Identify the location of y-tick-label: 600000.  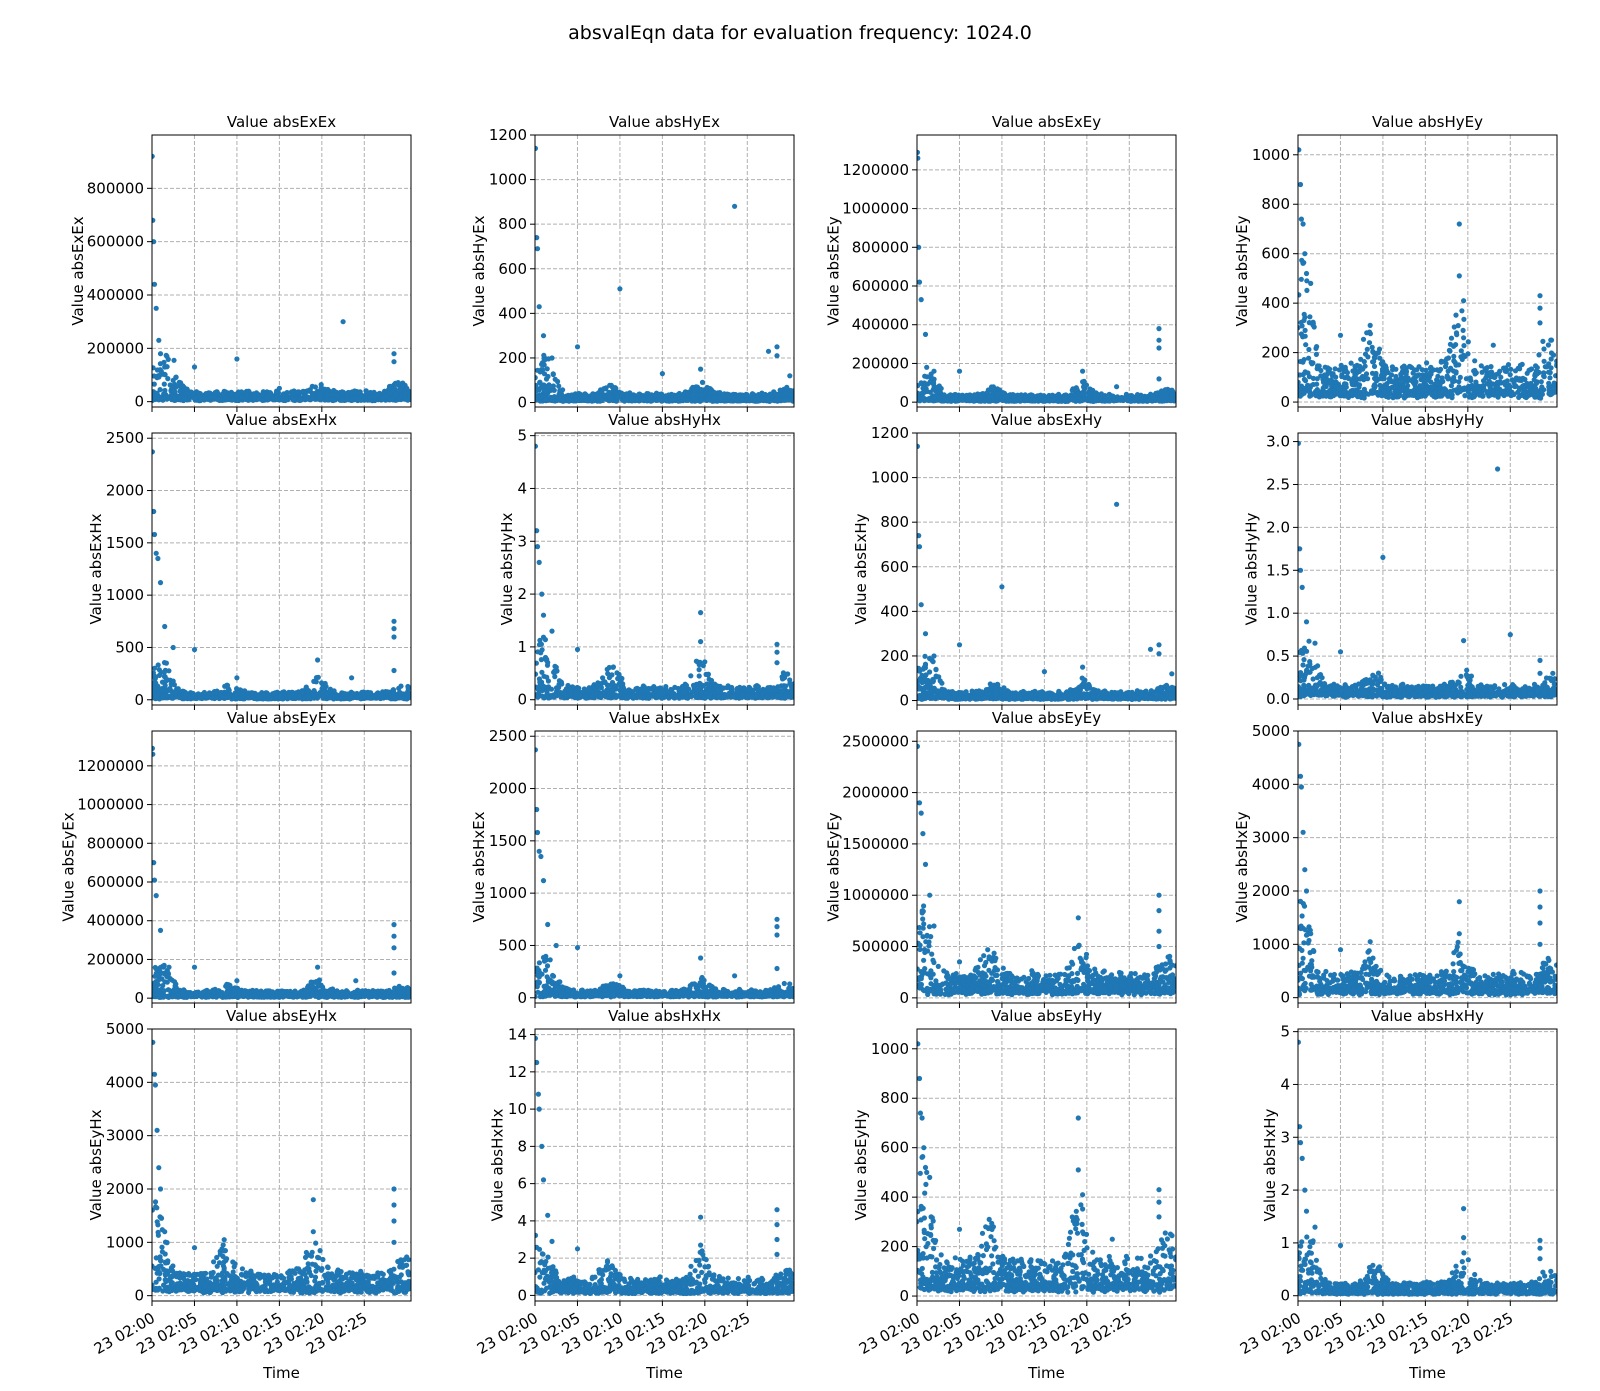
(115, 242).